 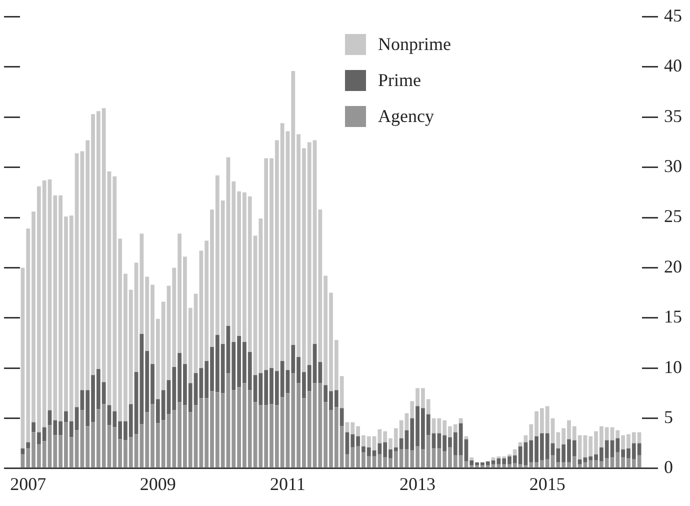 What do you see at coordinates (673, 166) in the screenshot?
I see `y-tick-label: 30` at bounding box center [673, 166].